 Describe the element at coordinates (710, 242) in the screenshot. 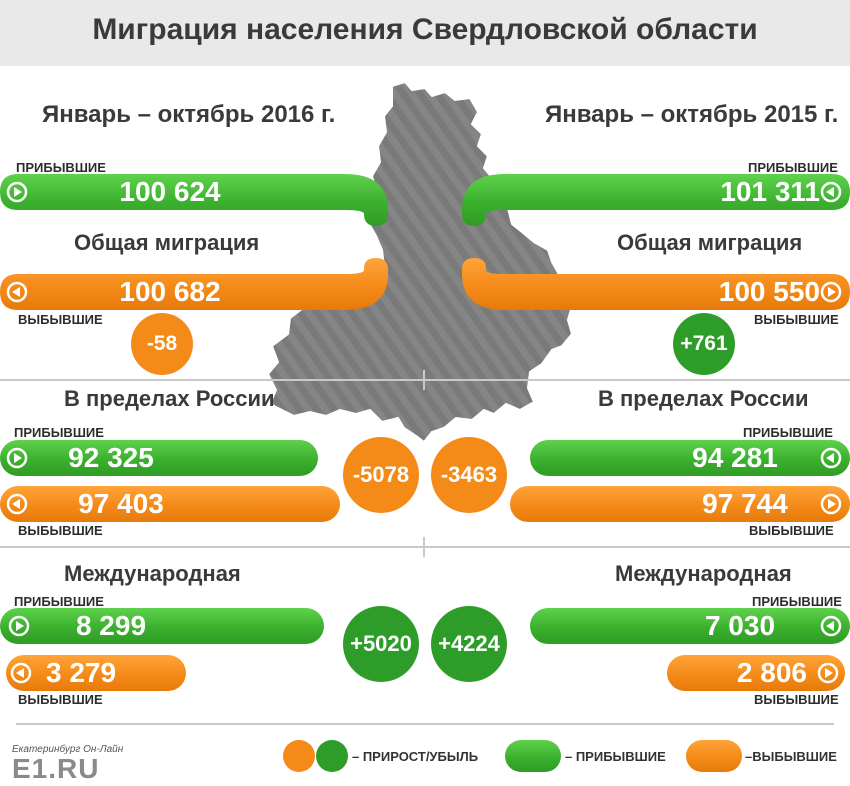

I see `section-total-right: Общая миграция` at that location.